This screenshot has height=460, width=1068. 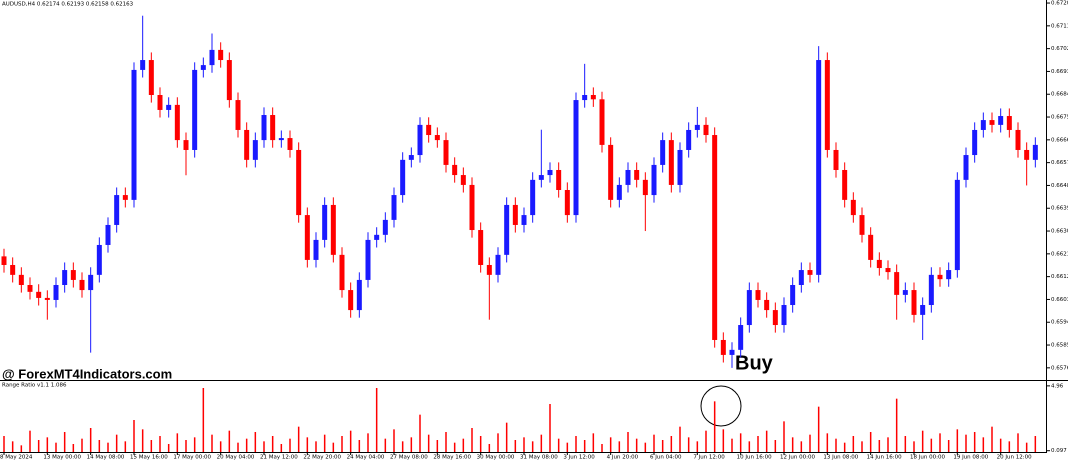 I want to click on x-tick-label: 27 May 08:00, so click(x=409, y=457).